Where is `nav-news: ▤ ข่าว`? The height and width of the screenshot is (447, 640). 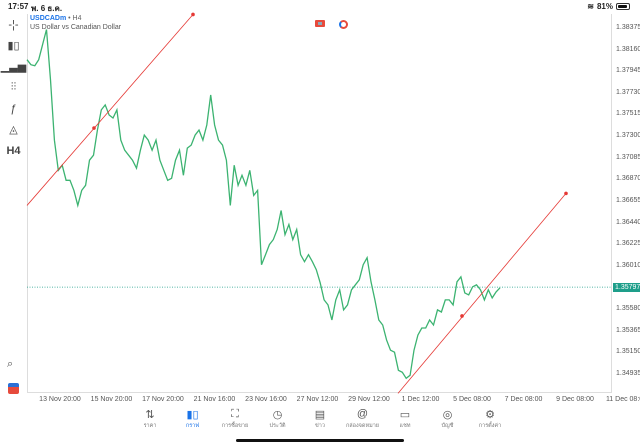
nav-news: ▤ ข่าว is located at coordinates (320, 419).